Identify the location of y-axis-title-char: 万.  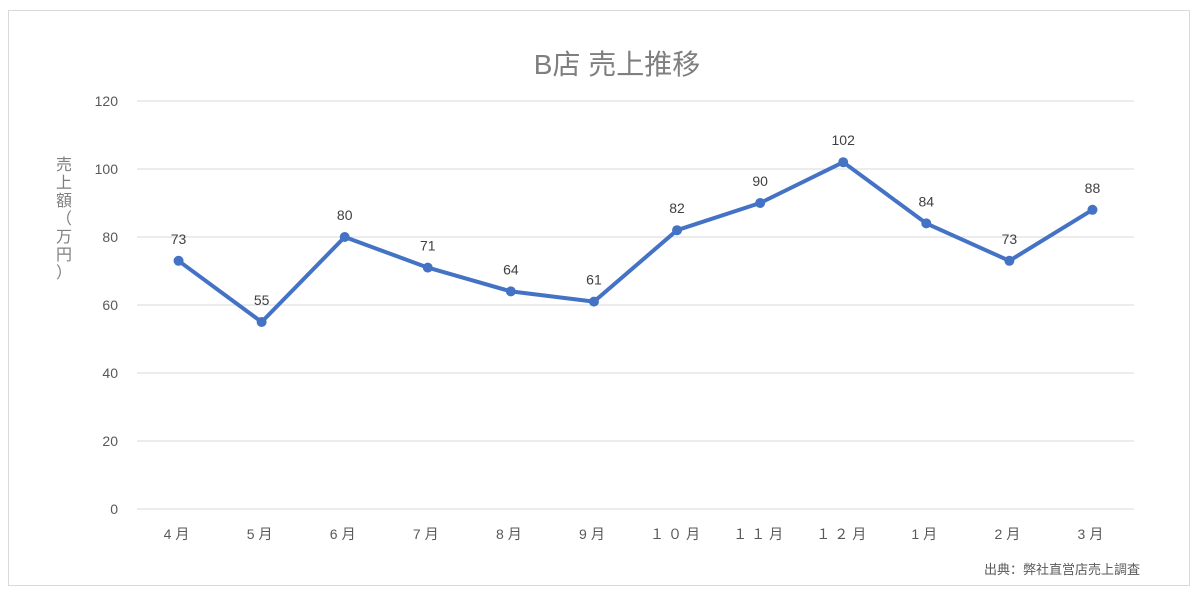
(64, 237).